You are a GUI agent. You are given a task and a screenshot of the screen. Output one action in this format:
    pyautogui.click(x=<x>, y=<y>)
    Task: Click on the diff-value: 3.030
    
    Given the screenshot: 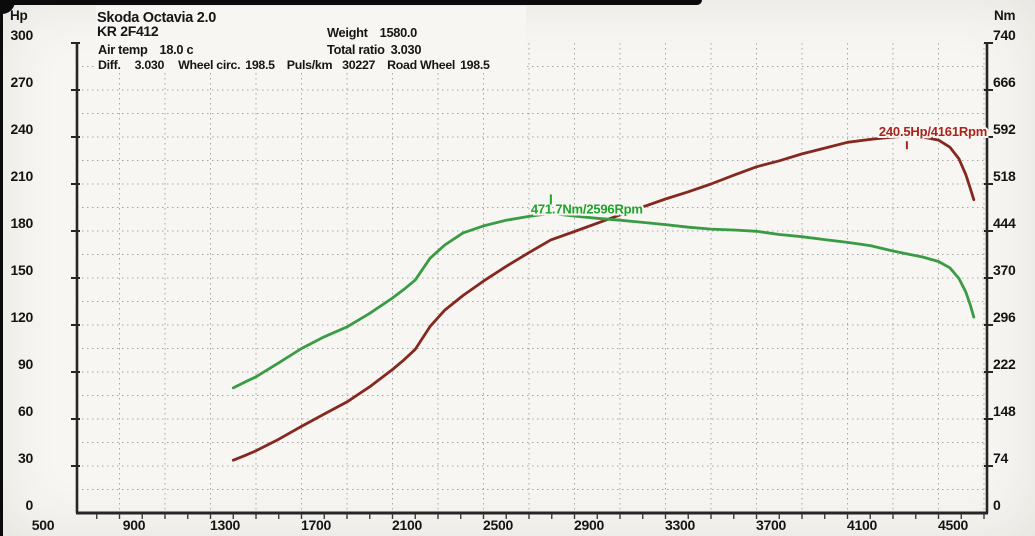 What is the action you would take?
    pyautogui.click(x=149, y=65)
    